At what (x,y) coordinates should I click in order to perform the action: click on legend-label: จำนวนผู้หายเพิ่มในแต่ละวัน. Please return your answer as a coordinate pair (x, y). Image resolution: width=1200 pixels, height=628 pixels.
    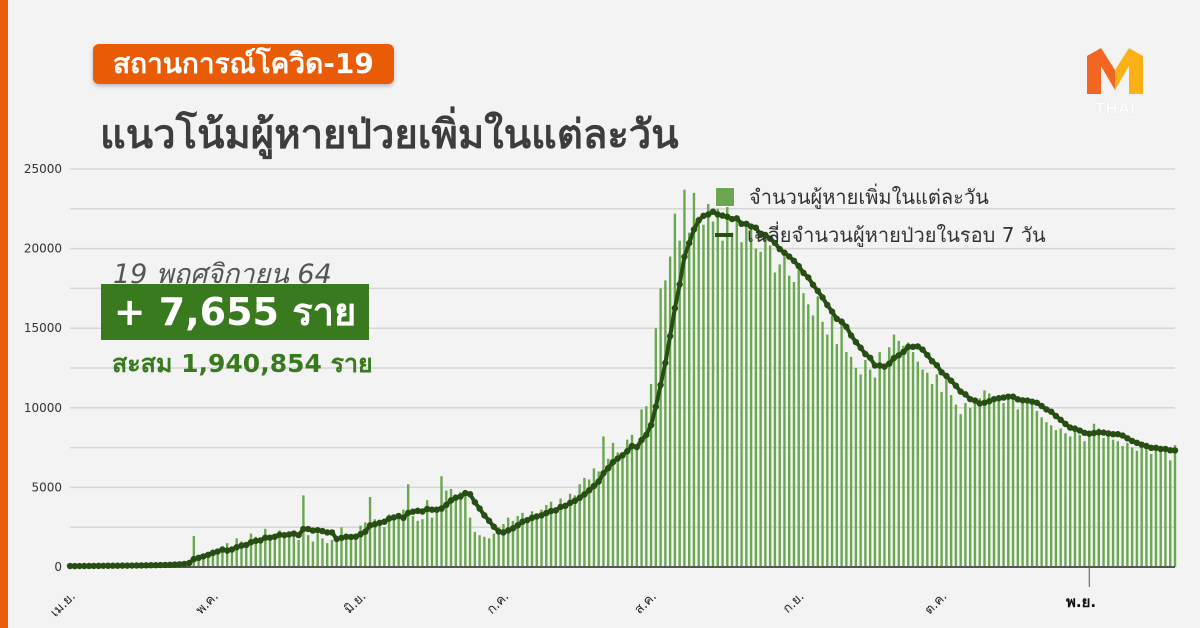
    Looking at the image, I should click on (869, 197).